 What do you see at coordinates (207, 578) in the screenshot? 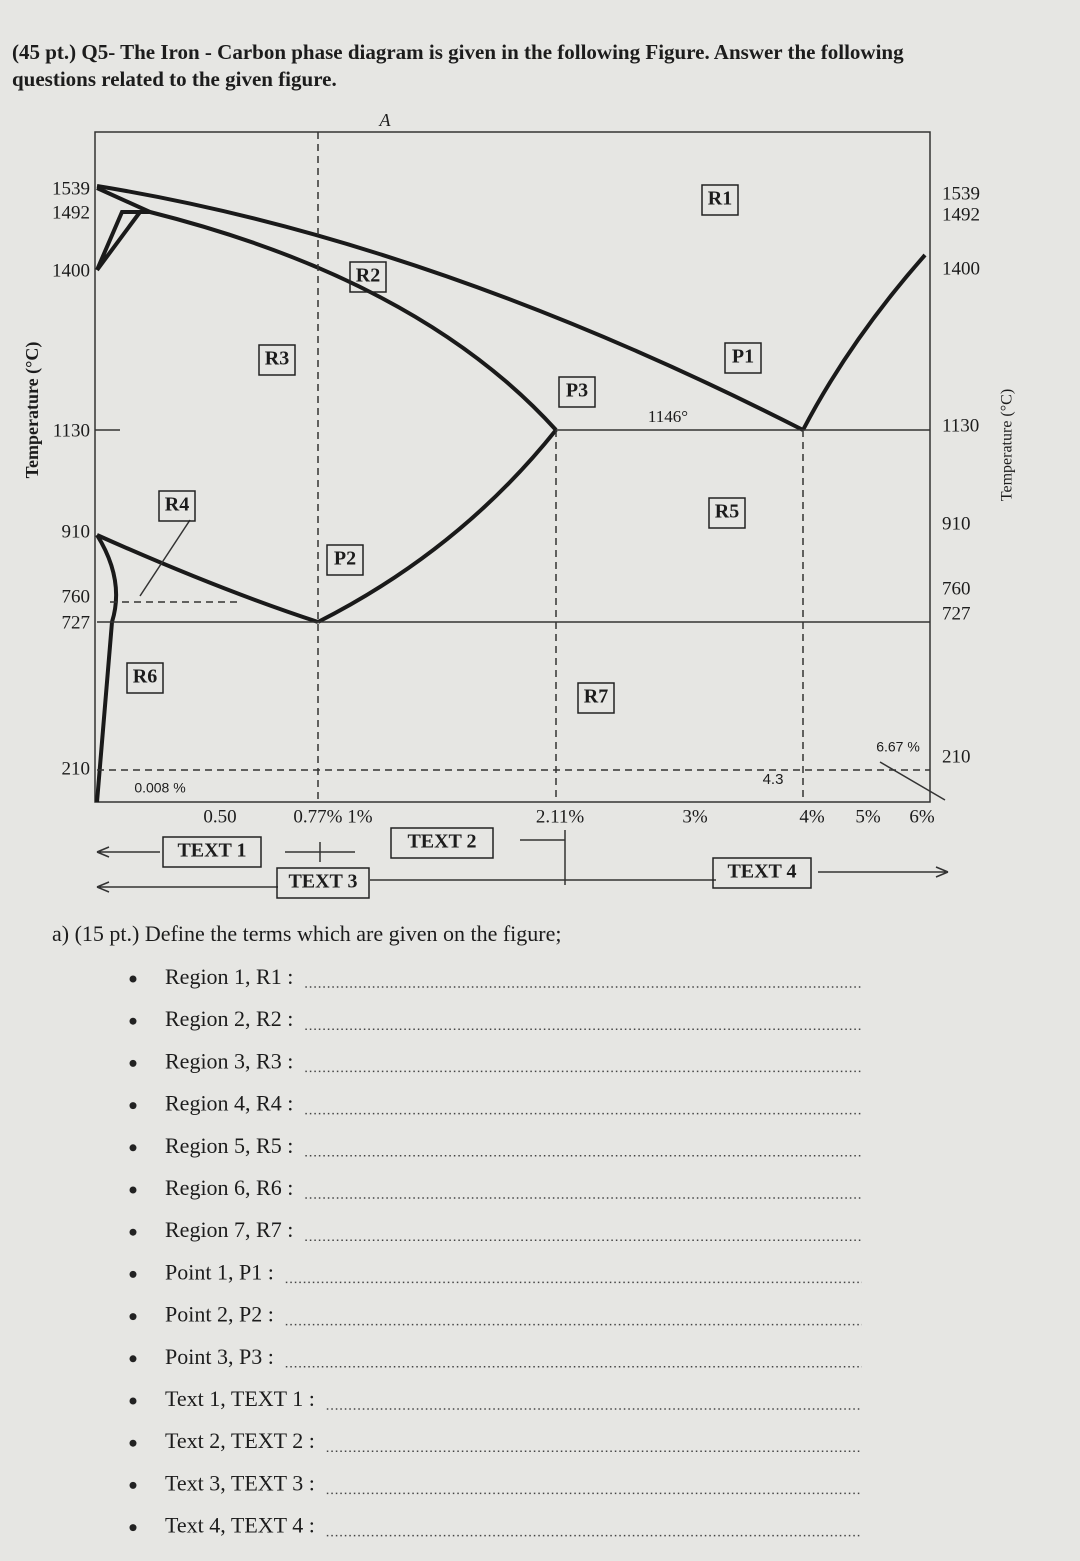
I see `a3-line` at bounding box center [207, 578].